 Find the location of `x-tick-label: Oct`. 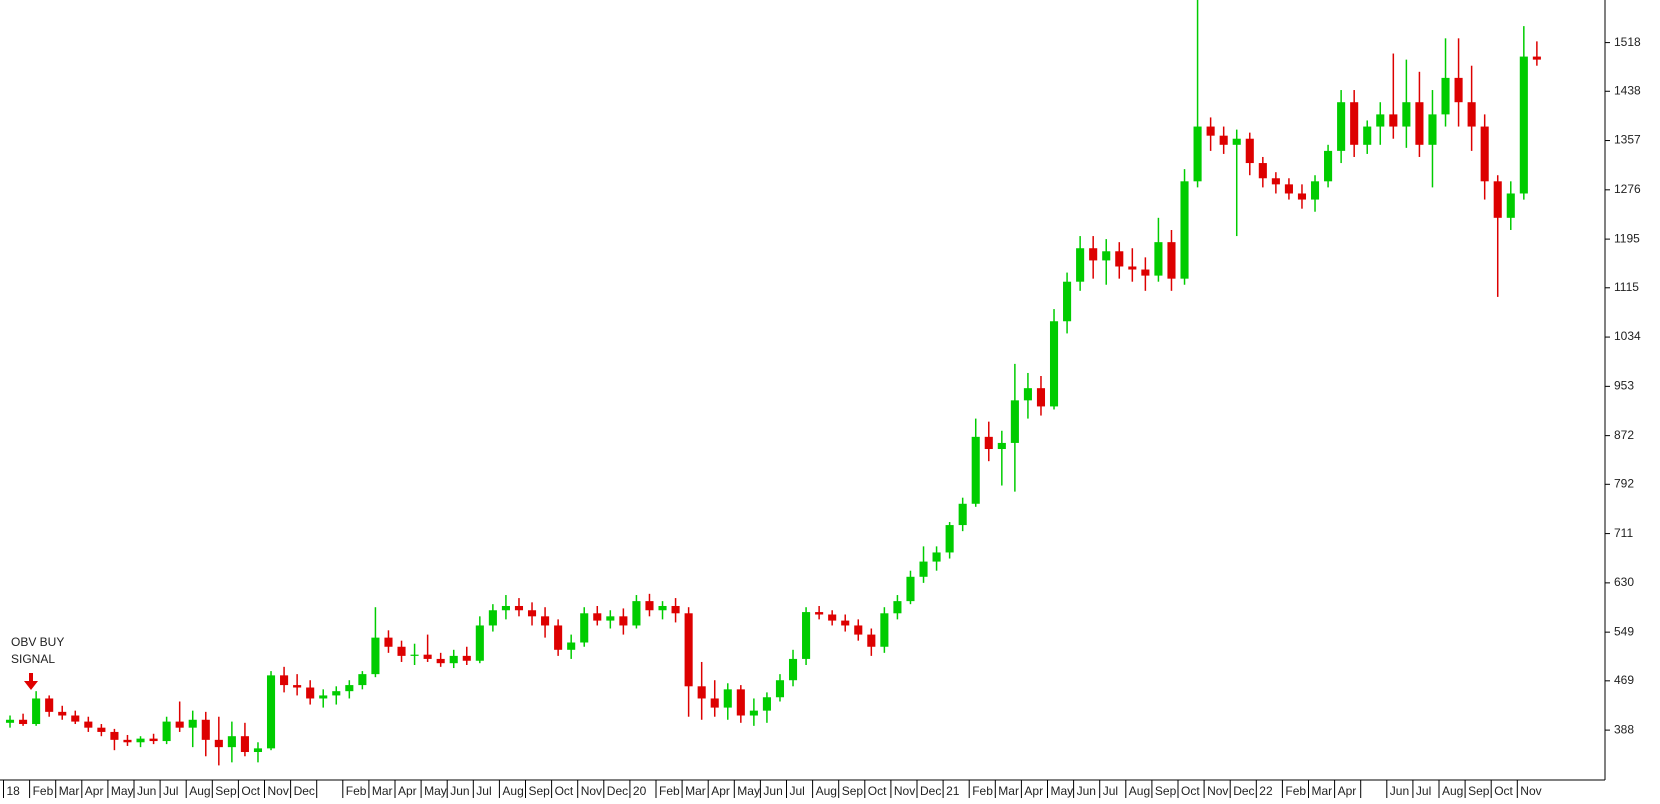

x-tick-label: Oct is located at coordinates (564, 791).